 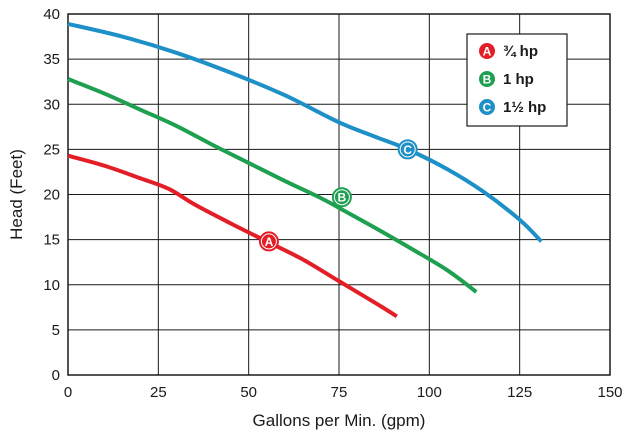 I want to click on x-axis-ticks: 0 25 50 75 100 125 150, so click(x=343, y=392).